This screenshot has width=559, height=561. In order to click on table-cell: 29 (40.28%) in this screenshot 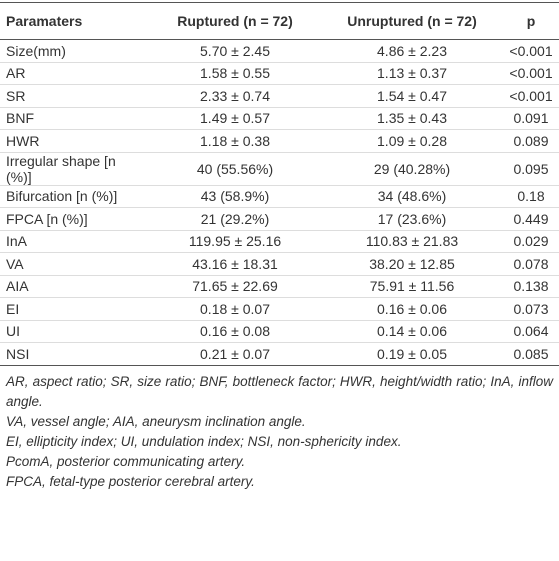, I will do `click(412, 168)`.